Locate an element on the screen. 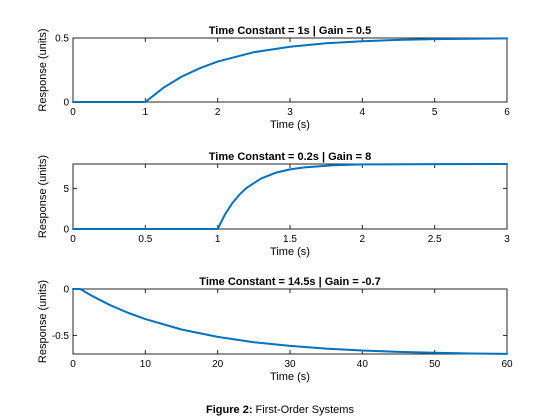 The height and width of the screenshot is (420, 560). x-tick-label: 1.5 is located at coordinates (290, 239).